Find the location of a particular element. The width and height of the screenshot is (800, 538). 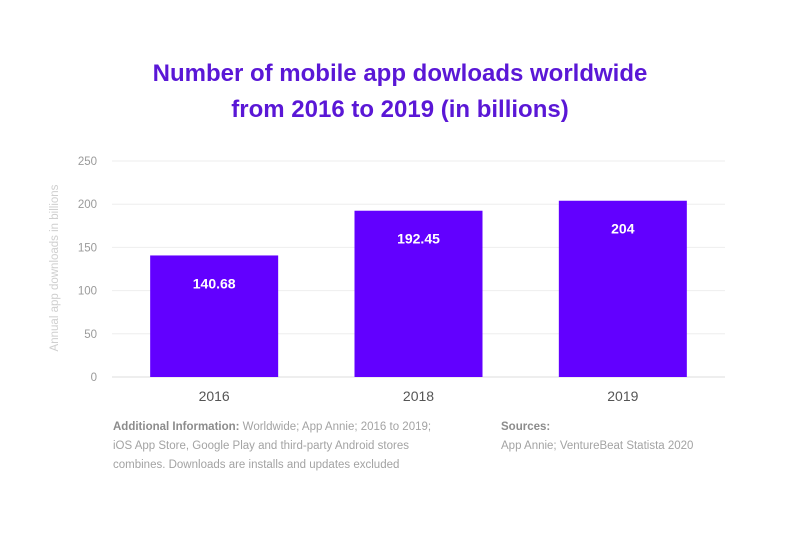

y-tick-label: 0 is located at coordinates (94, 378).